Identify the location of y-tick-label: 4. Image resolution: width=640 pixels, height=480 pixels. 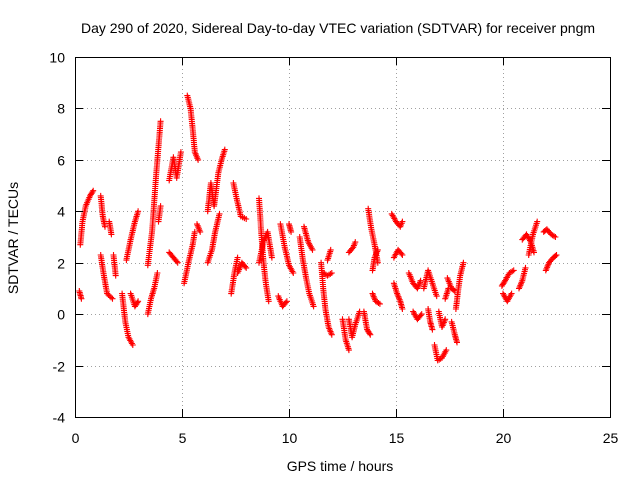
(61, 212).